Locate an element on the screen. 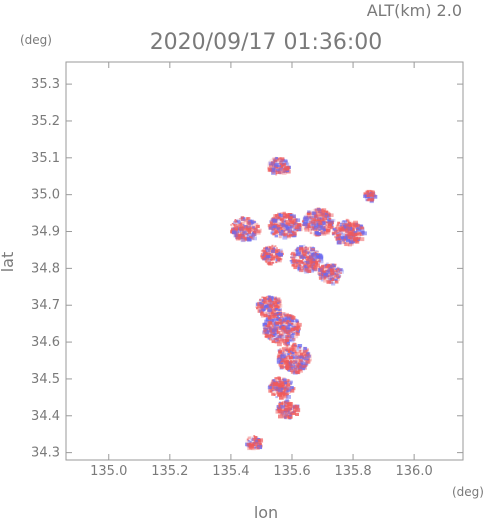 This screenshot has width=491, height=521. y-tick-label: 35.2 is located at coordinates (45, 121).